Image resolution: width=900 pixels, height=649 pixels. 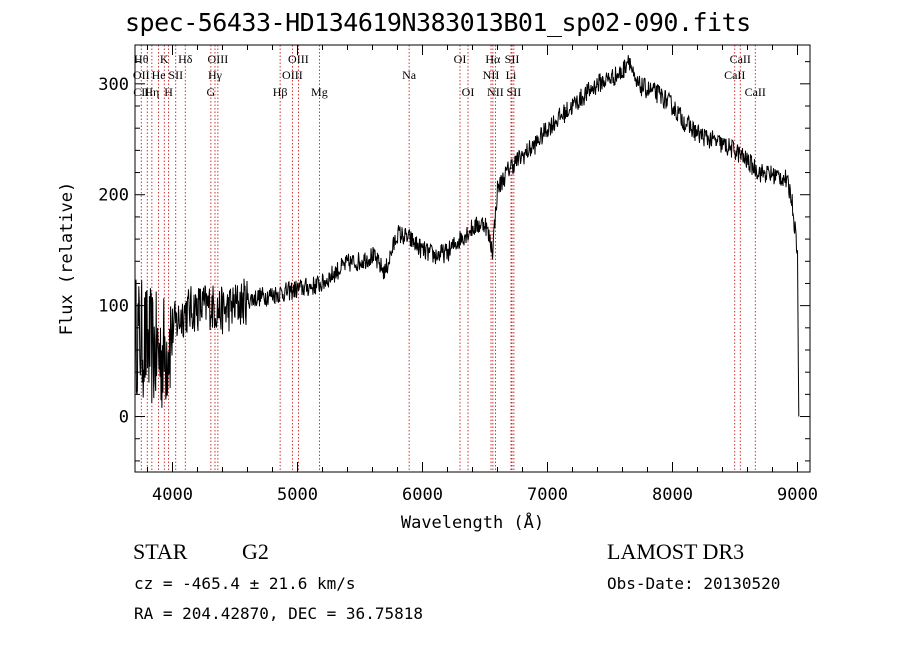 What do you see at coordinates (124, 418) in the screenshot?
I see `y-tick-label: 0` at bounding box center [124, 418].